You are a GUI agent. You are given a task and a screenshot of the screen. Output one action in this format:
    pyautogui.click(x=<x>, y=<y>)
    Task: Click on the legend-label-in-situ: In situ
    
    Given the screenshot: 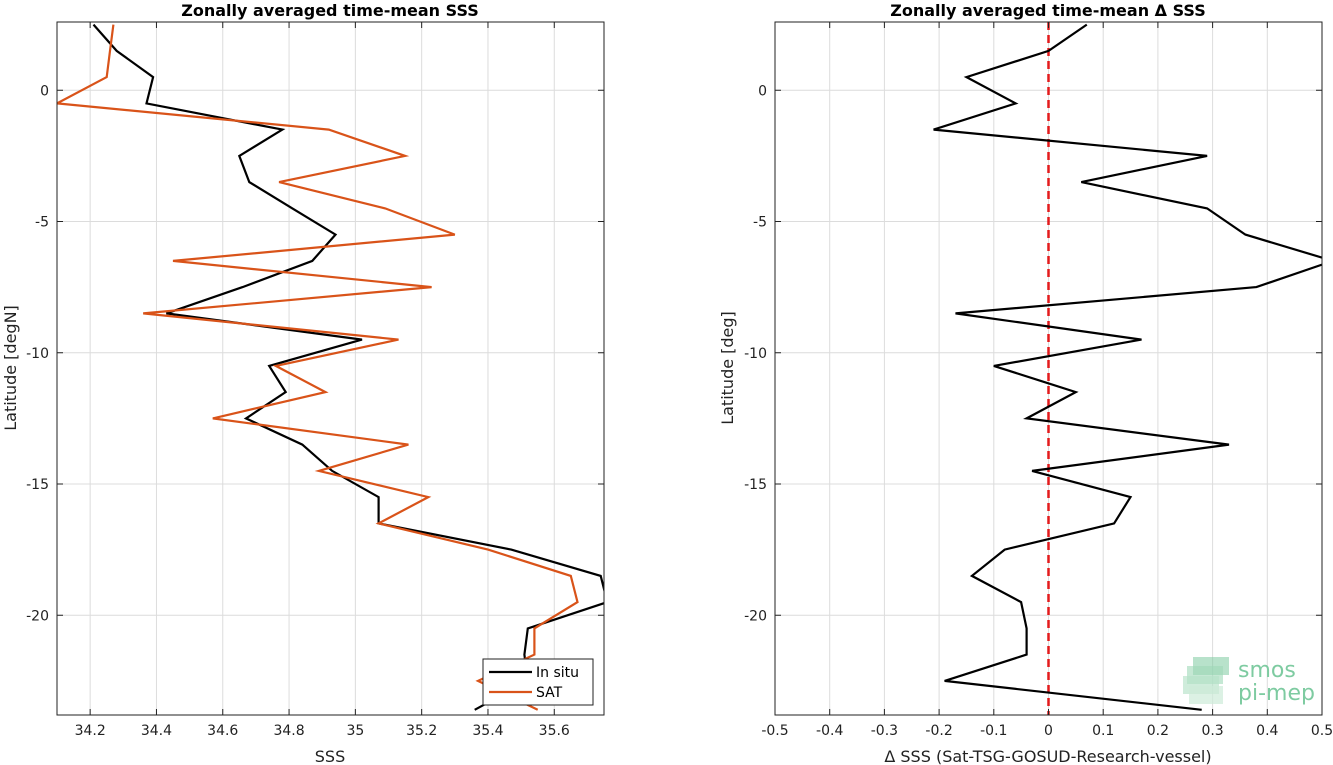 What is the action you would take?
    pyautogui.click(x=557, y=673)
    